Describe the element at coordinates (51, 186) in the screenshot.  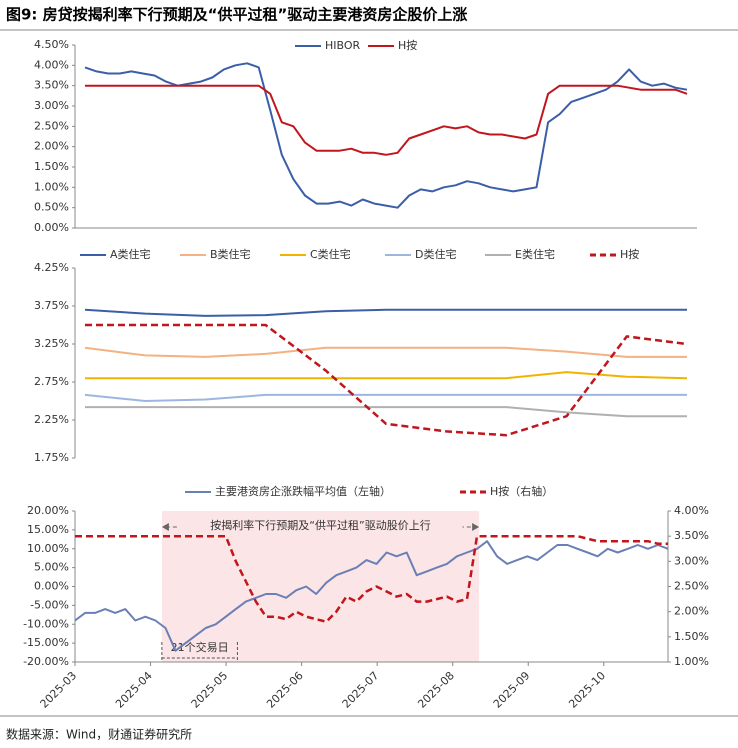
I see `y-tick-label: 1.00%` at that location.